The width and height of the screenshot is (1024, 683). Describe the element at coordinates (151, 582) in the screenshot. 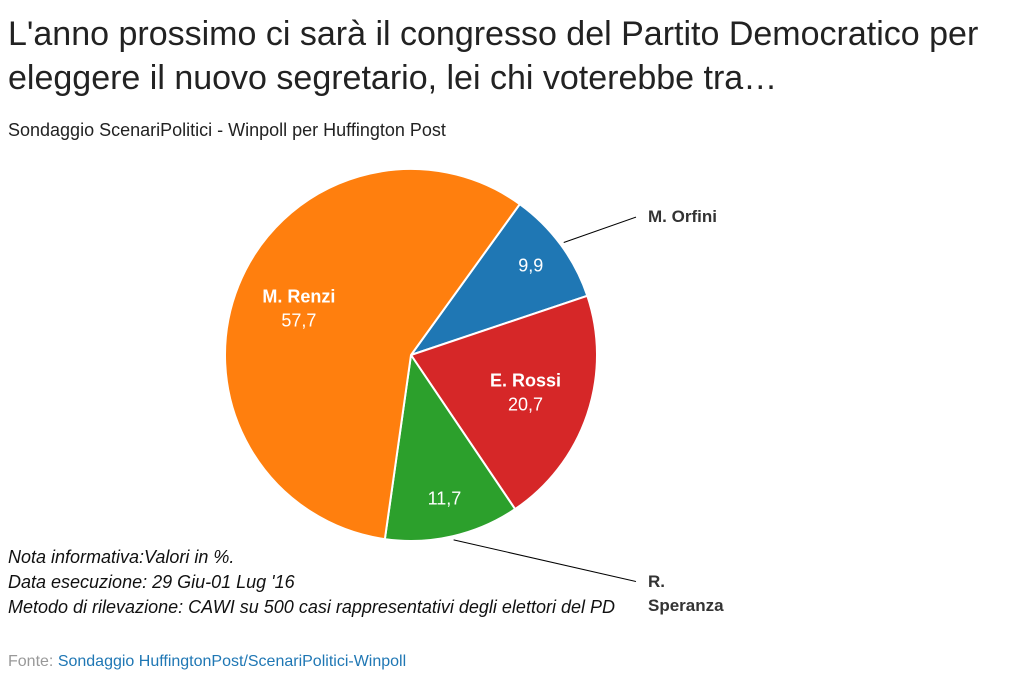

I see `note: Data esecuzione: 29 Giu-01 Lug '16` at that location.